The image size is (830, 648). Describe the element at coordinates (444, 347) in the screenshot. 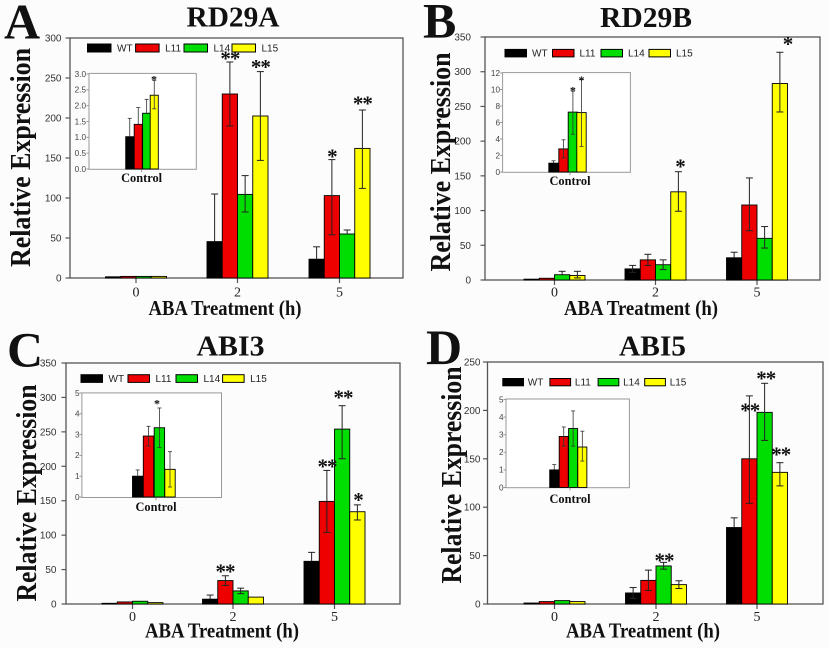

I see `svg-text: D` at that location.